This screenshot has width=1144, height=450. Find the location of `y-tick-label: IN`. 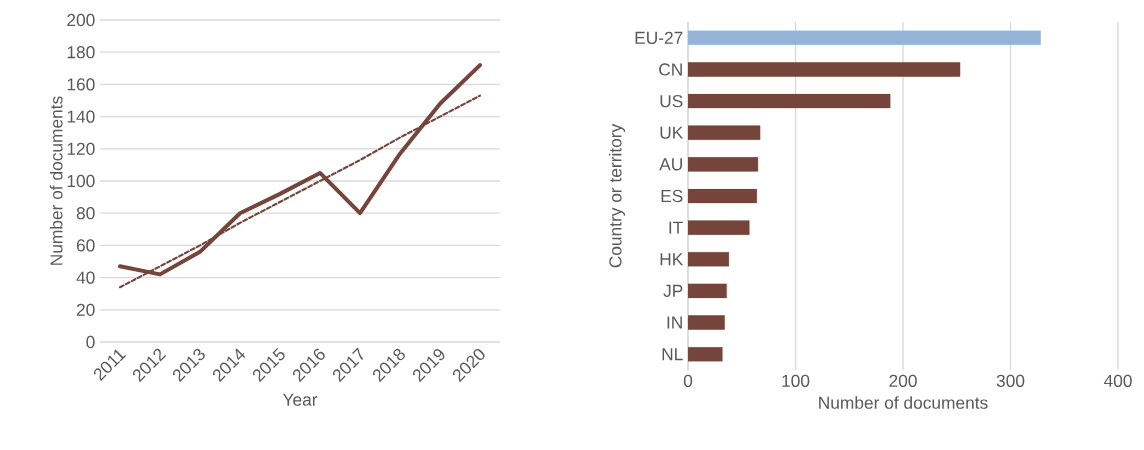

y-tick-label: IN is located at coordinates (674, 322).